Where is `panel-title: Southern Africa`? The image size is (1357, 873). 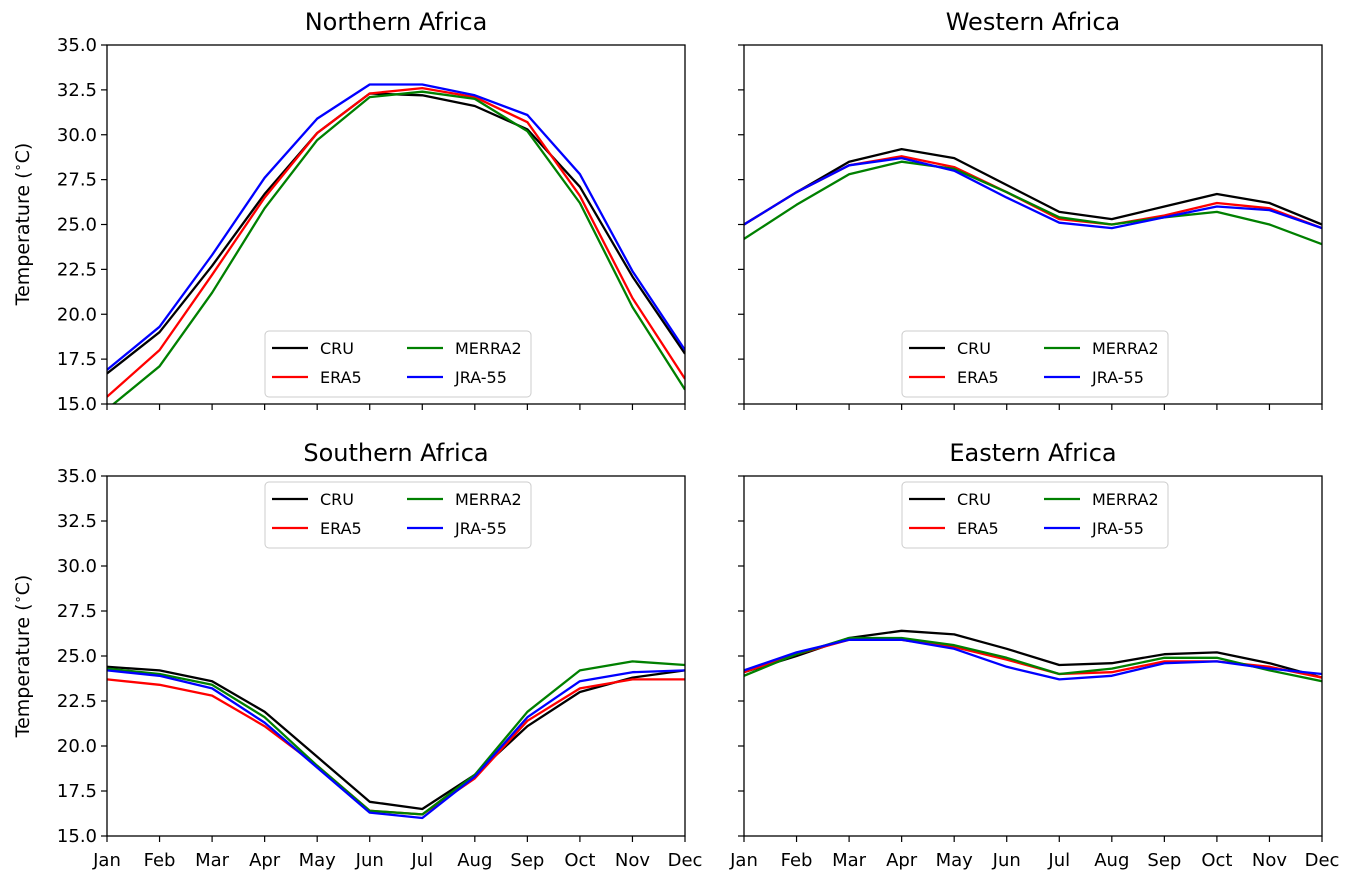 panel-title: Southern Africa is located at coordinates (395, 453).